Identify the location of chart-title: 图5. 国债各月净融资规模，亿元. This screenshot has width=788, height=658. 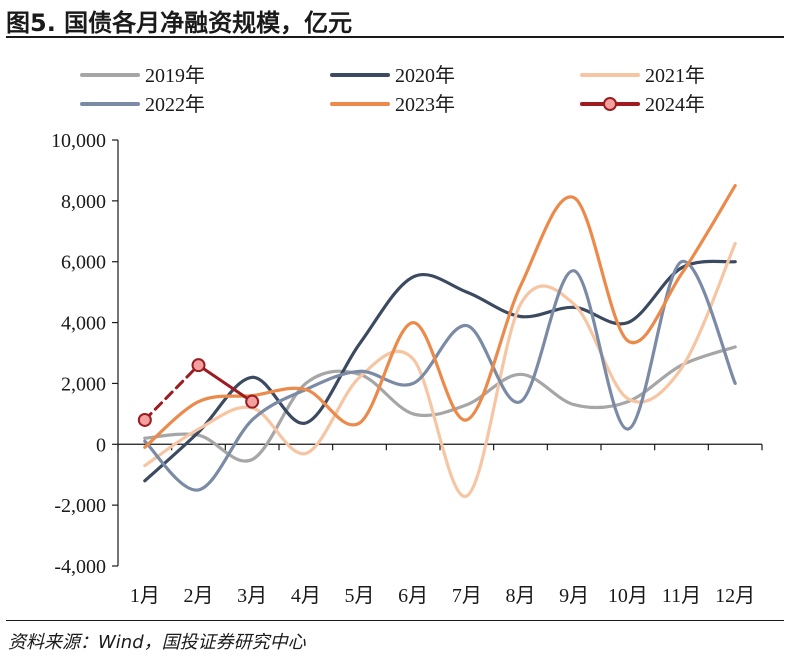
(179, 23).